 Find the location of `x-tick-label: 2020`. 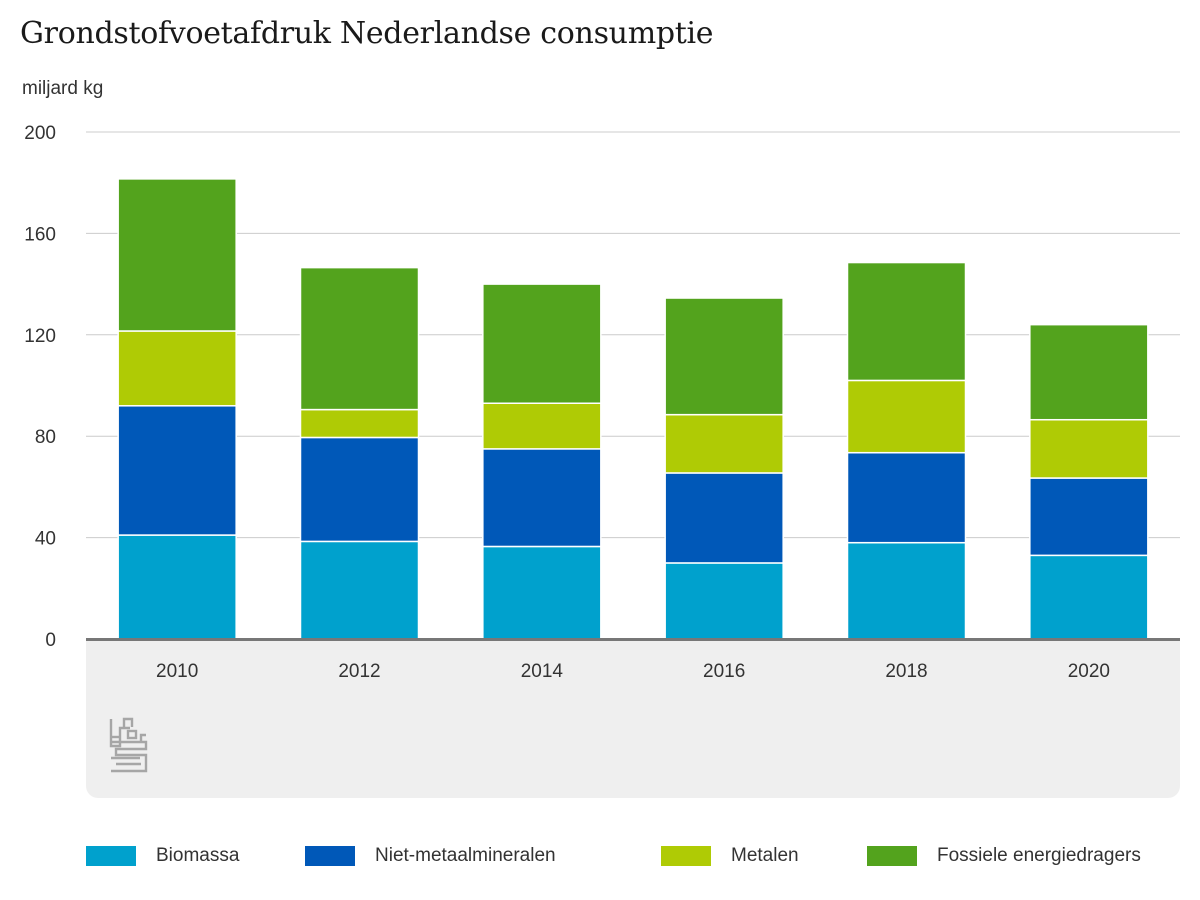

x-tick-label: 2020 is located at coordinates (1089, 671).